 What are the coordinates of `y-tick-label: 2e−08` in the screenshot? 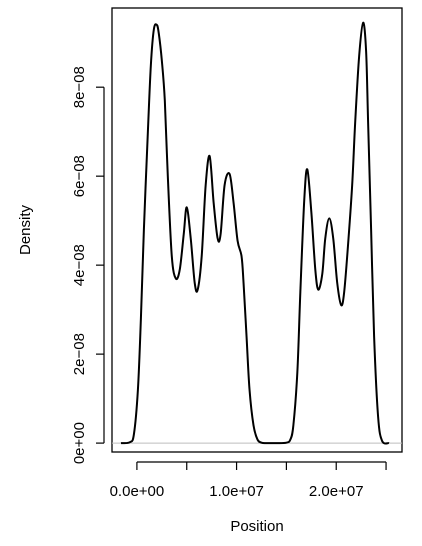 It's located at (79, 354).